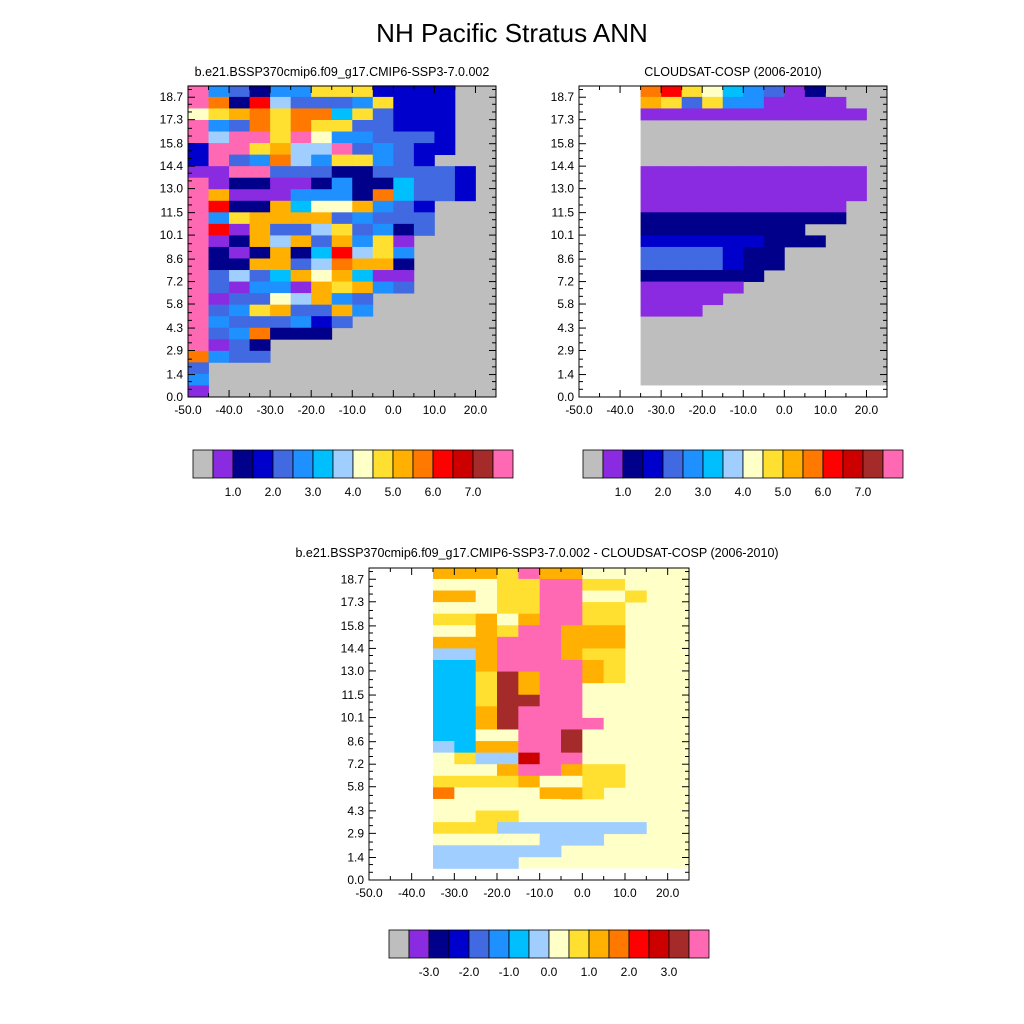 The height and width of the screenshot is (1024, 1024). What do you see at coordinates (455, 893) in the screenshot?
I see `x-tick-label: -30.0` at bounding box center [455, 893].